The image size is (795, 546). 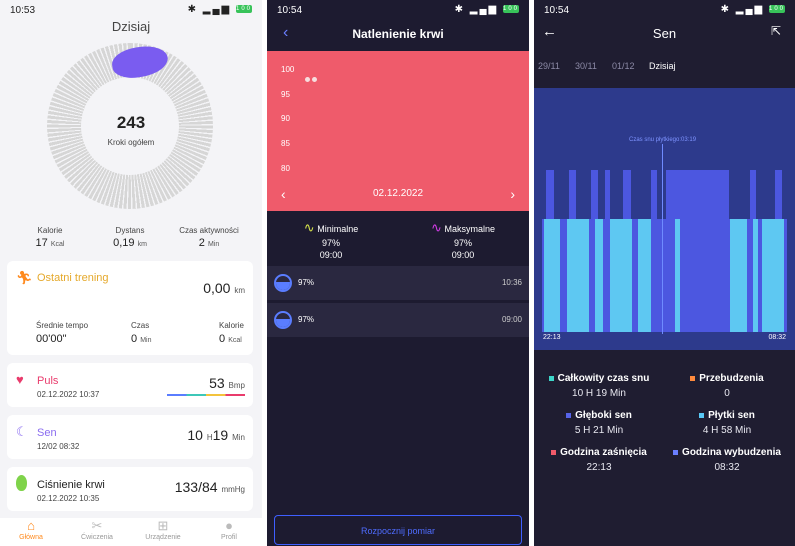 I want to click on status-bar: 10:53 ✱ ▂▄▆ 100, so click(x=131, y=11).